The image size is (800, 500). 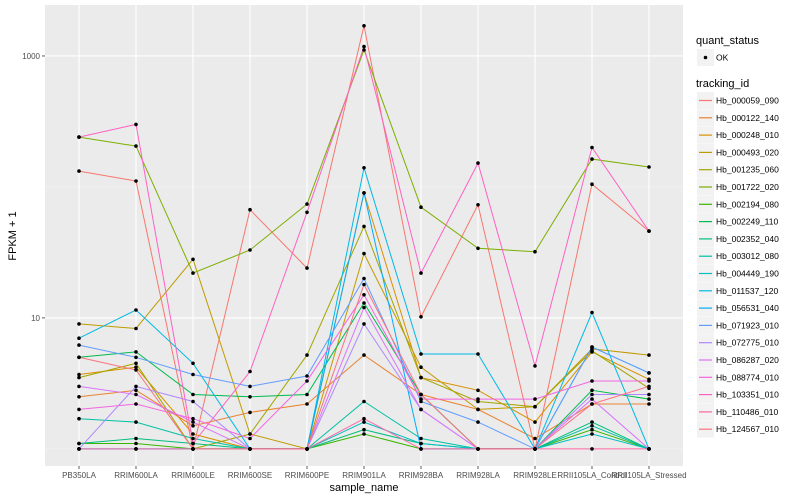 What do you see at coordinates (648, 475) in the screenshot?
I see `x-tick-label: RRII105LA_Stressed` at bounding box center [648, 475].